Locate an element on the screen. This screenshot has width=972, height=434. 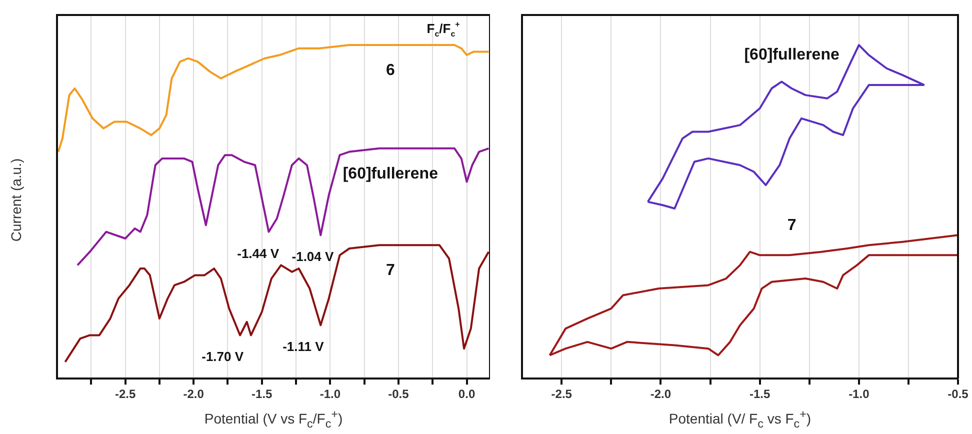
series-label: 6 is located at coordinates (390, 71).